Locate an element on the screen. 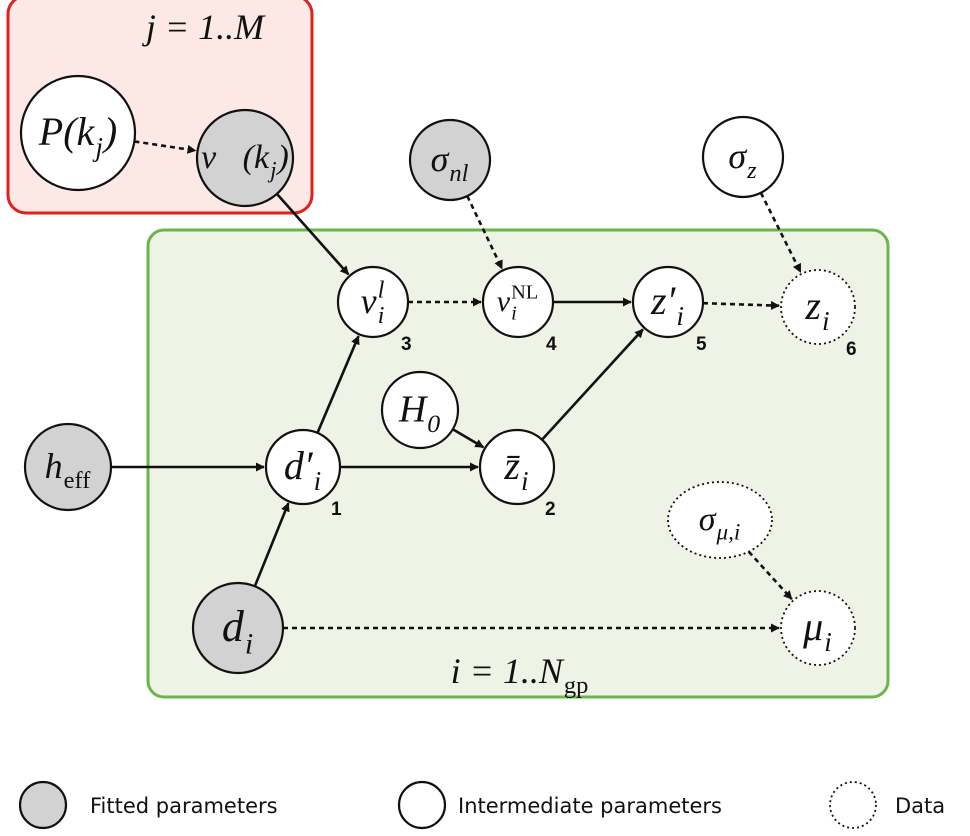 The height and width of the screenshot is (836, 970). node-label-sub: nl is located at coordinates (458, 173).